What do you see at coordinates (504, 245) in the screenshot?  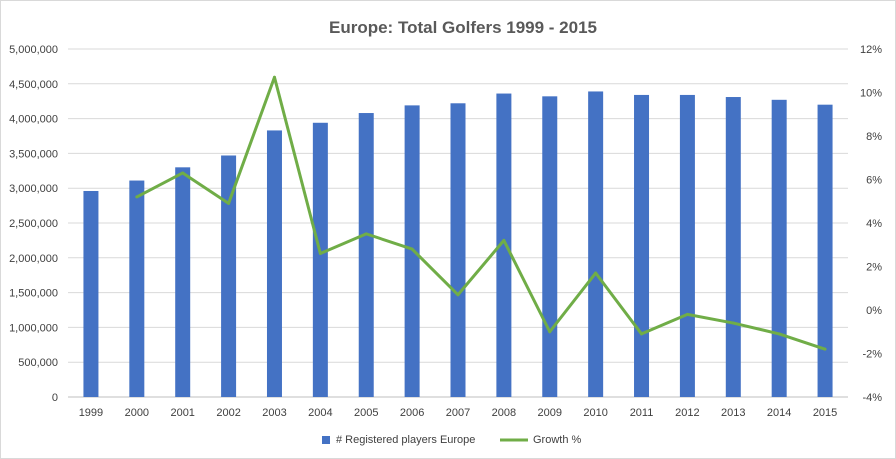 I see `bar-2008` at bounding box center [504, 245].